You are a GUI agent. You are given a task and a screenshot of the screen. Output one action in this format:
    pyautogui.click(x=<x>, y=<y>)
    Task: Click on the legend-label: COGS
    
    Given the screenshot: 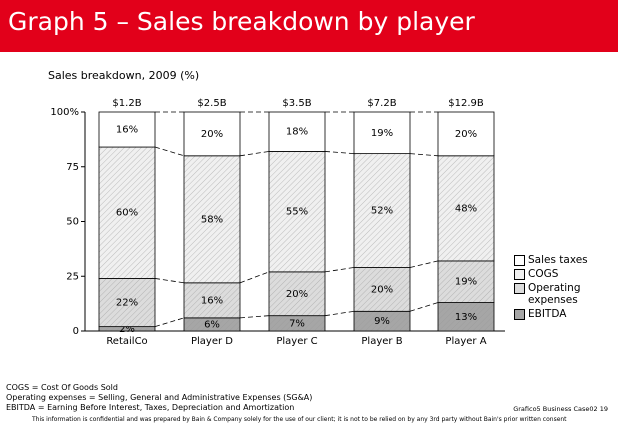 What is the action you would take?
    pyautogui.click(x=543, y=274)
    